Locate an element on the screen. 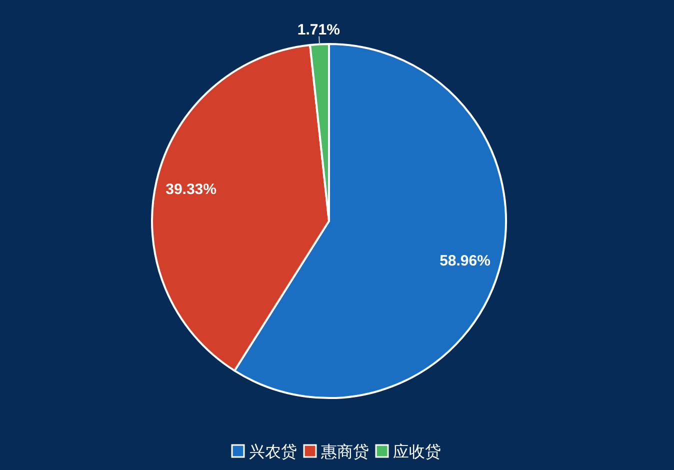 The height and width of the screenshot is (470, 674). legend-label: 惠商贷 is located at coordinates (344, 451).